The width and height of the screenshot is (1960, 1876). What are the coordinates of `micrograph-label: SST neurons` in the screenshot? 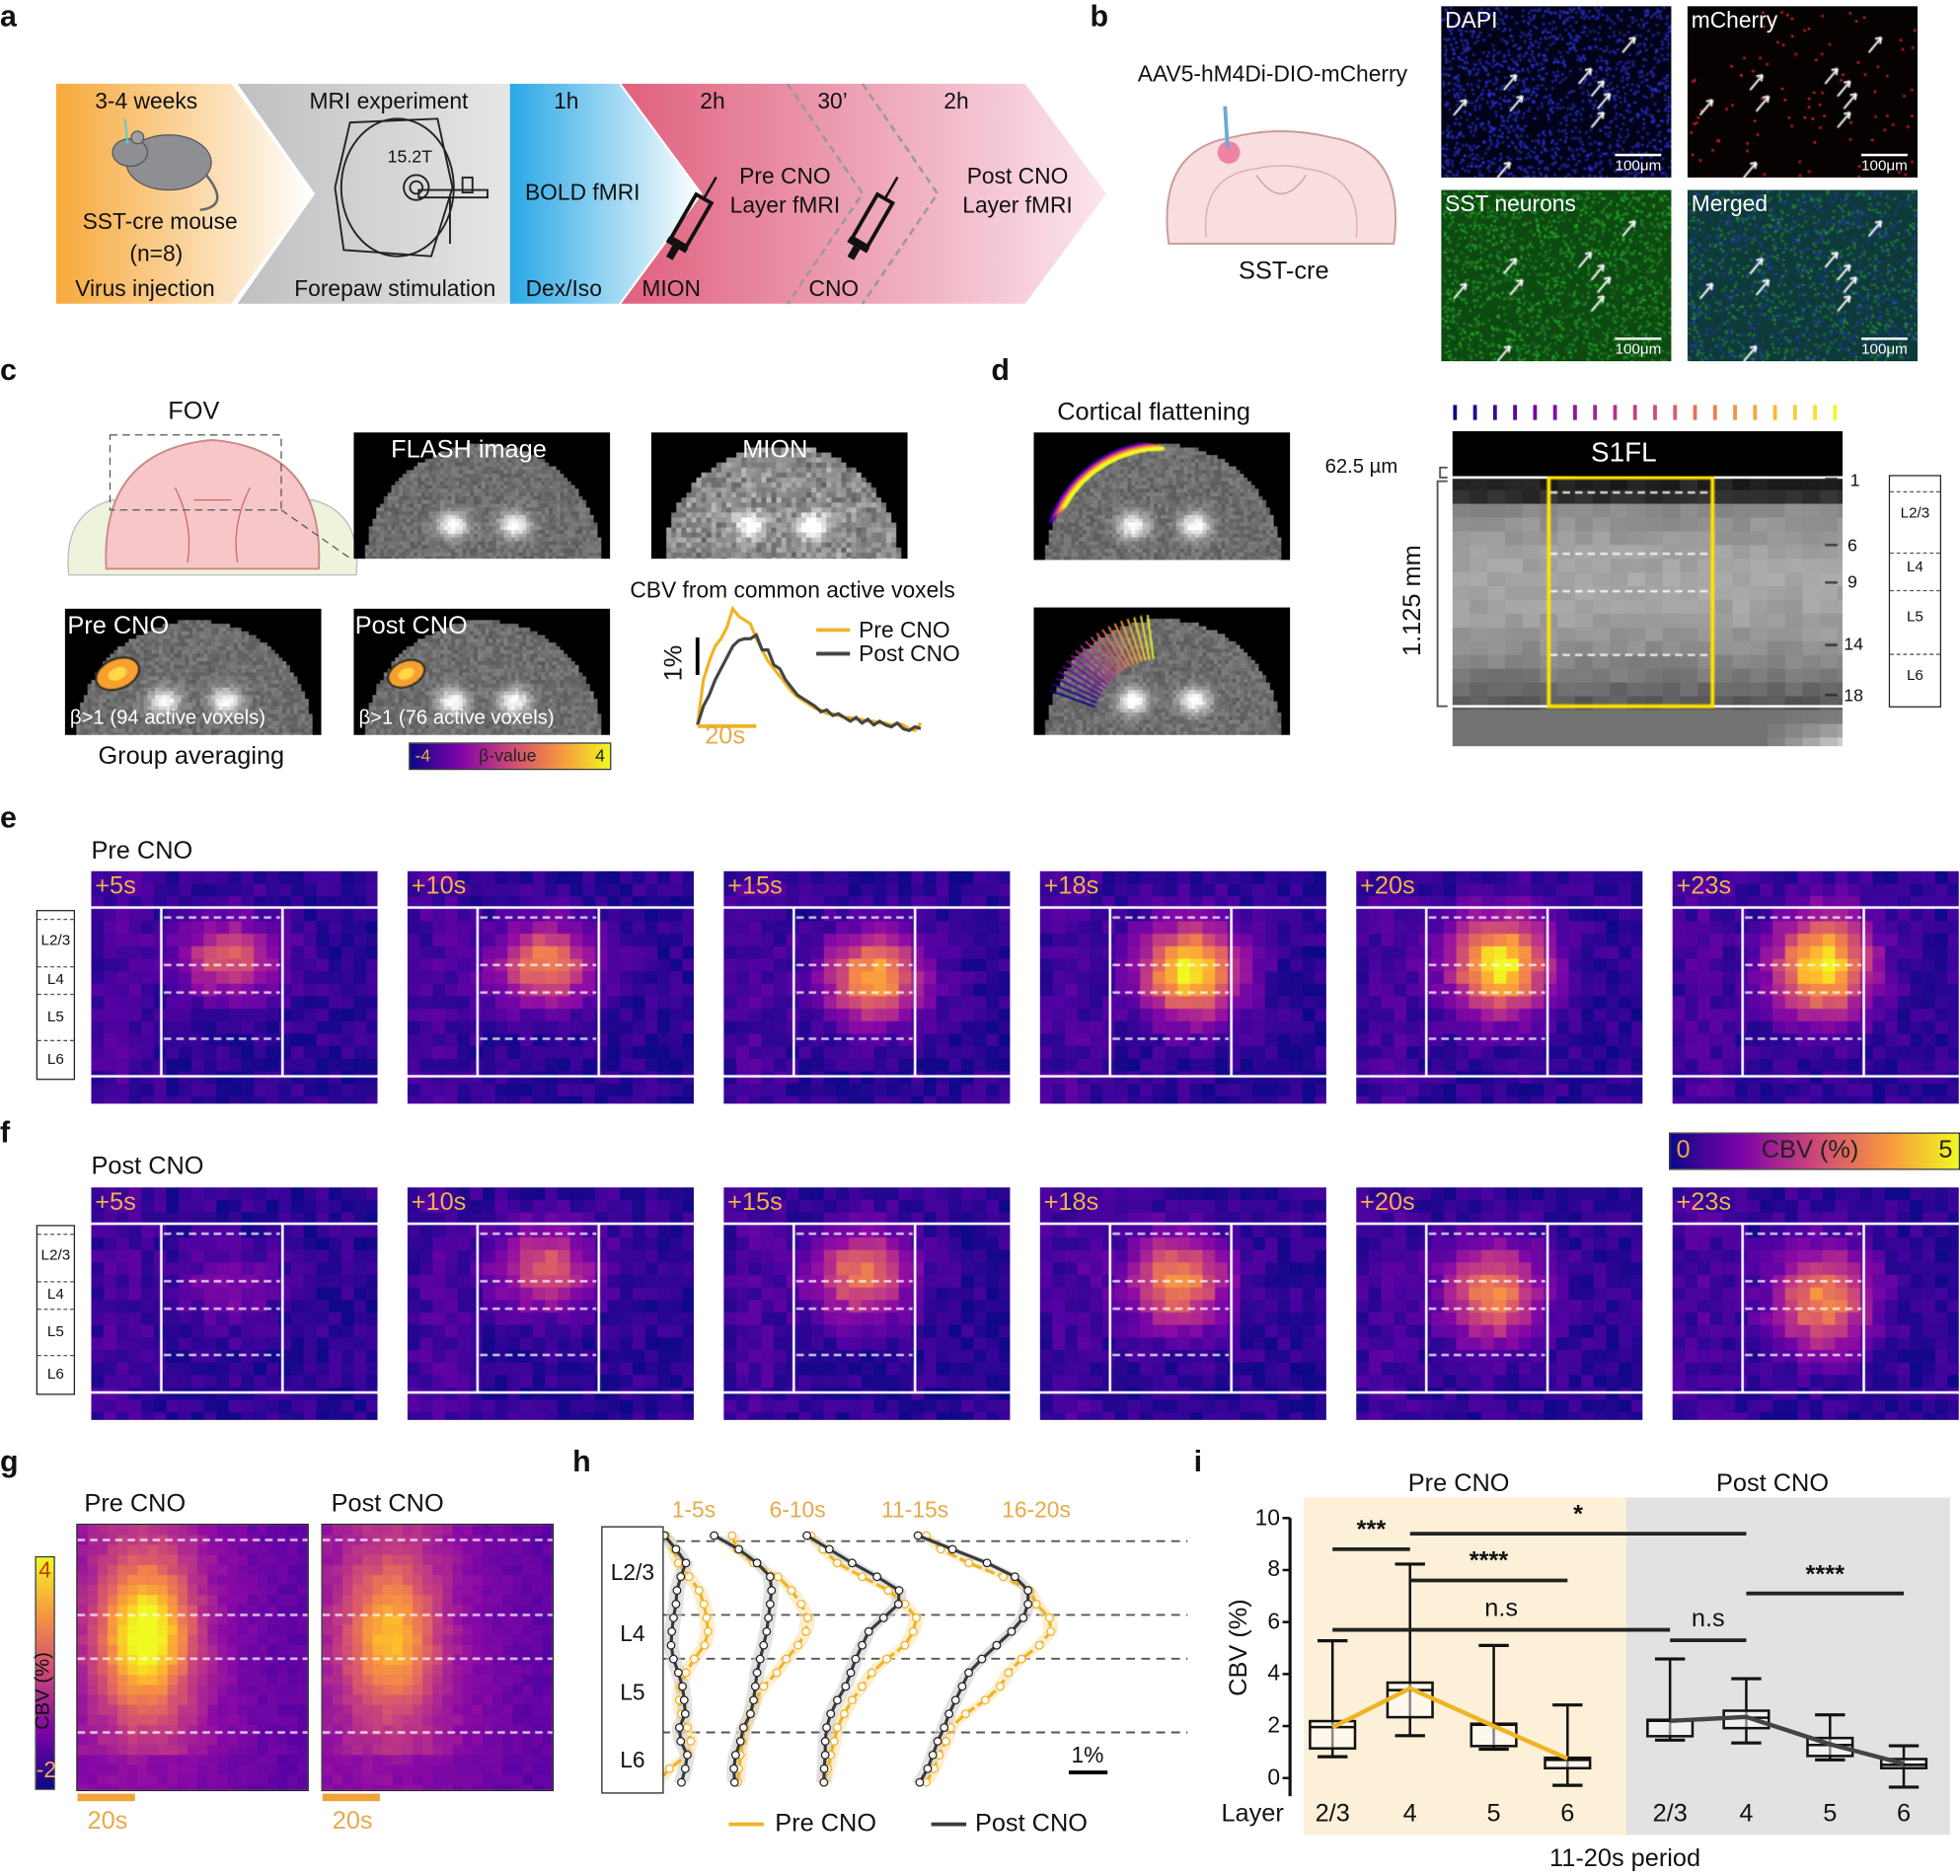 It's located at (1510, 203).